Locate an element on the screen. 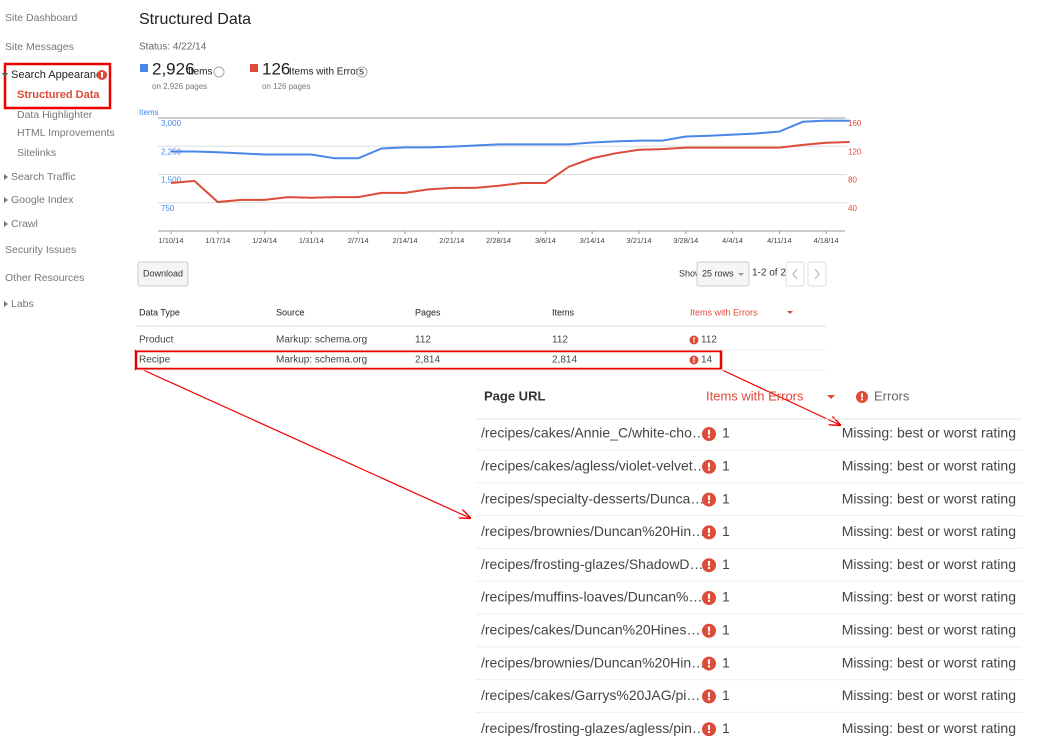 The image size is (1061, 736). x-tick-label: 2/21/14 is located at coordinates (451, 240).